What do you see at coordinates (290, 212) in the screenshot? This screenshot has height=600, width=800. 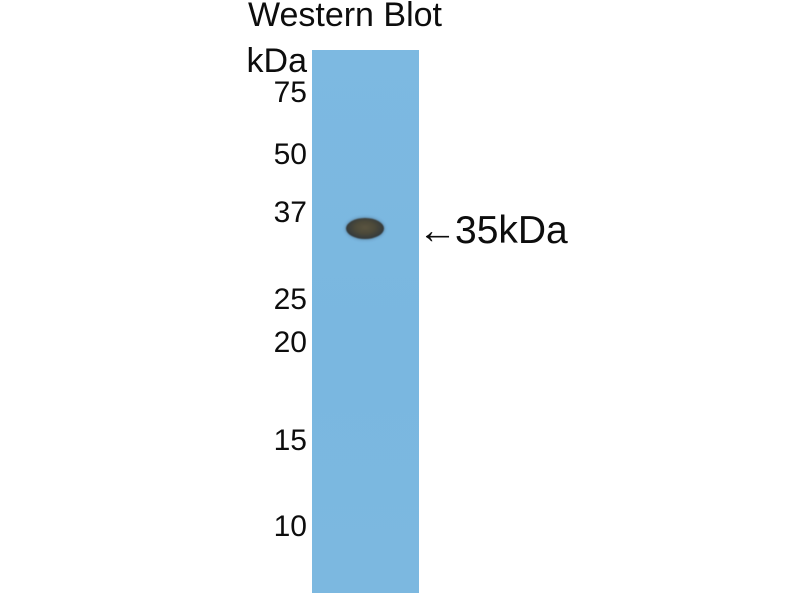 I see `ladder-marker-37: 37` at bounding box center [290, 212].